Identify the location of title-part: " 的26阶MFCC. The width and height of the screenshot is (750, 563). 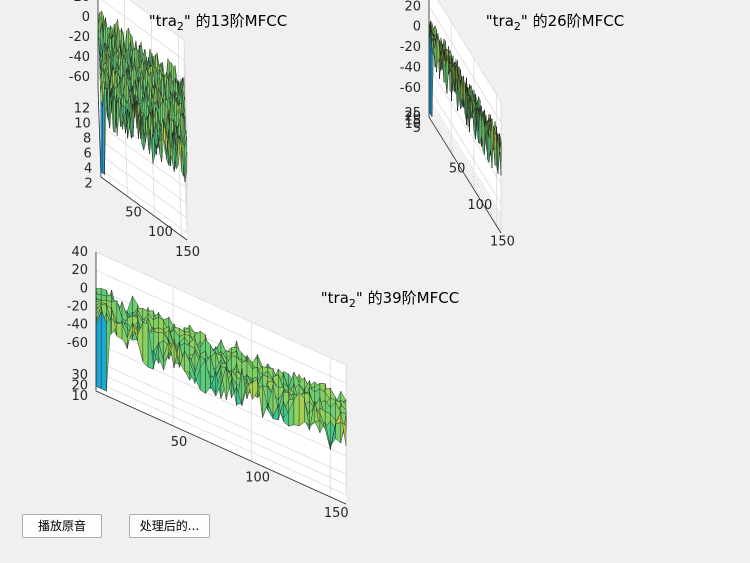
(572, 21).